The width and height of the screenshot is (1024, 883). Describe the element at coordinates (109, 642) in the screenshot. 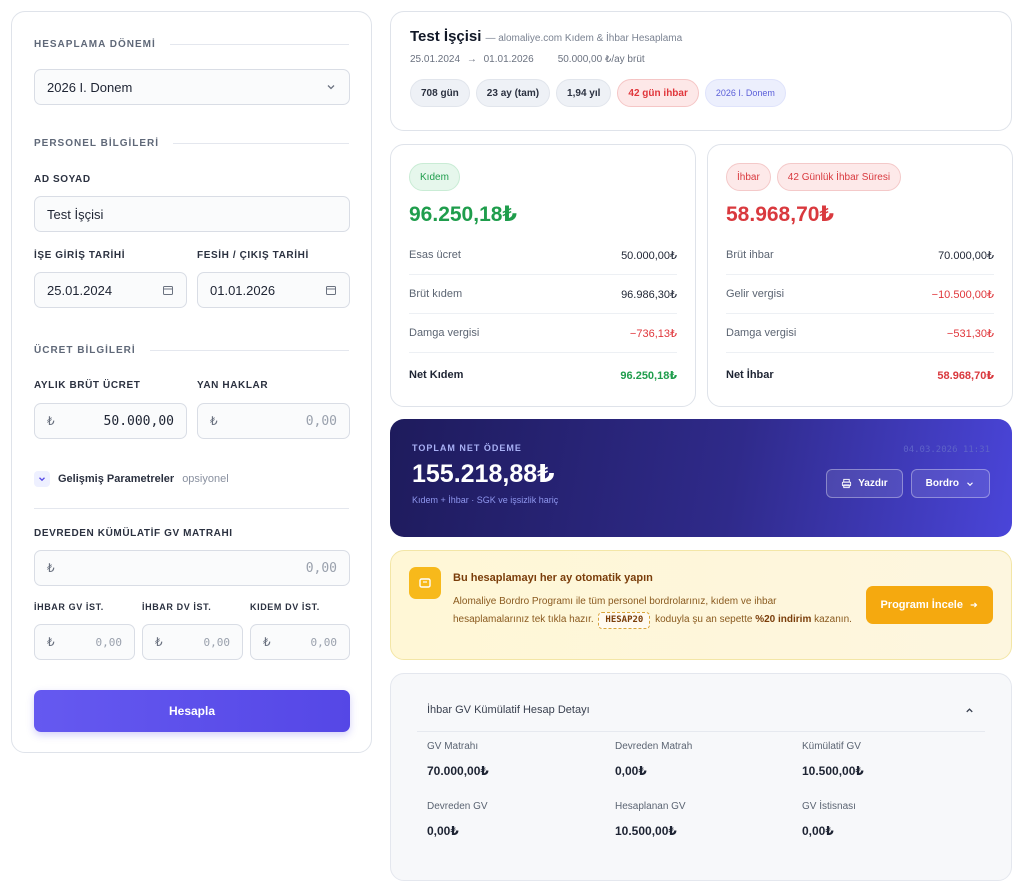

I see `ihbar-gv-exemption-value: 0,00` at that location.